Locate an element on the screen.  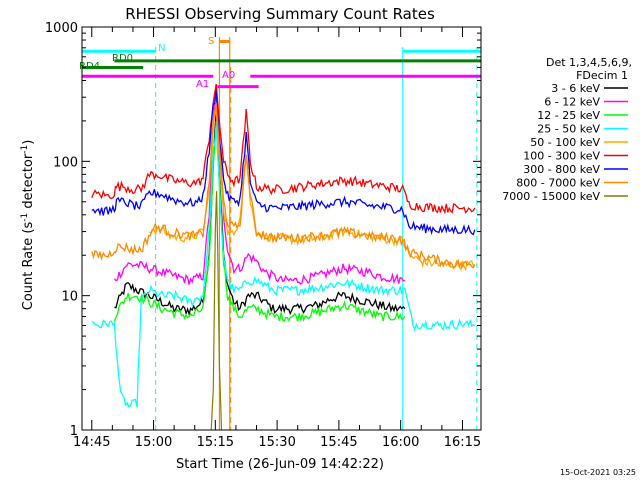
x-tick-label: 15:45 is located at coordinates (338, 442).